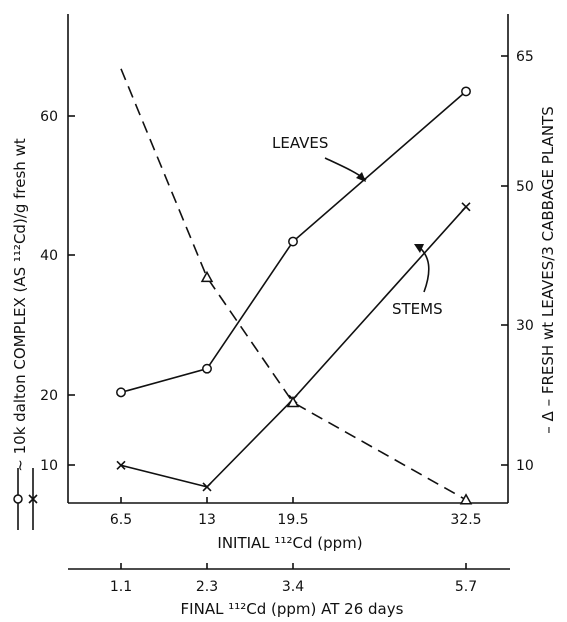  I want to click on y-left-tick-label: 20, so click(49, 396).